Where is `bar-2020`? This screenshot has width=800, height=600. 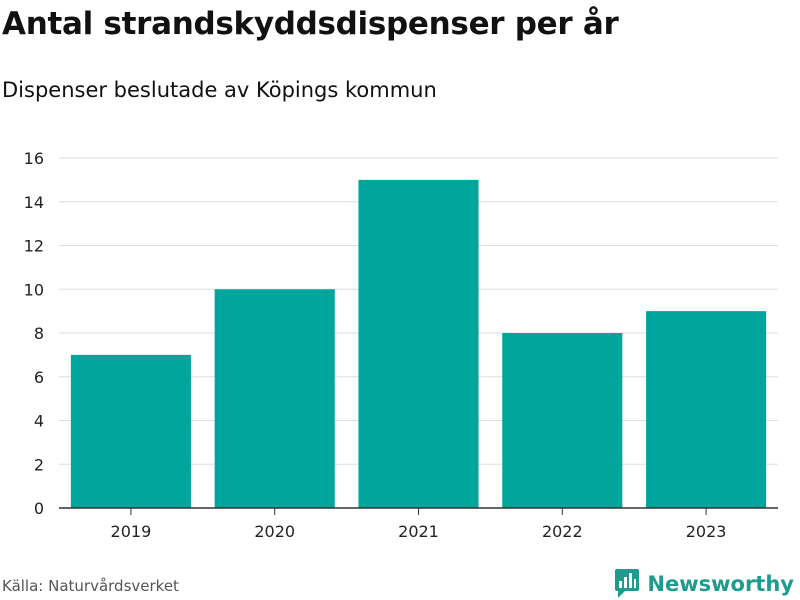 bar-2020 is located at coordinates (274, 398).